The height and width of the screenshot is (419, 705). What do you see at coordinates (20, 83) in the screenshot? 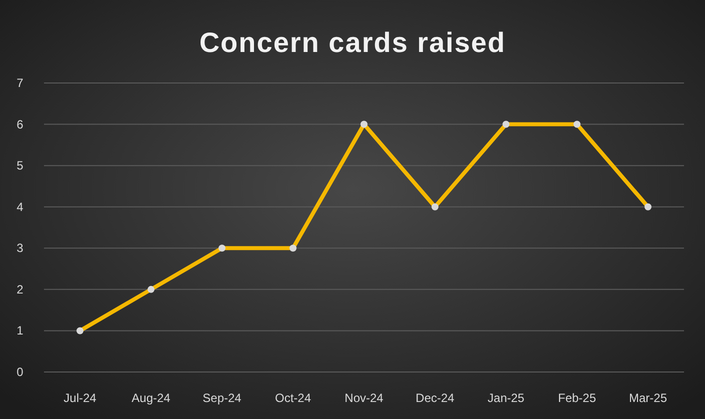
I see `y-tick-label: 7` at bounding box center [20, 83].